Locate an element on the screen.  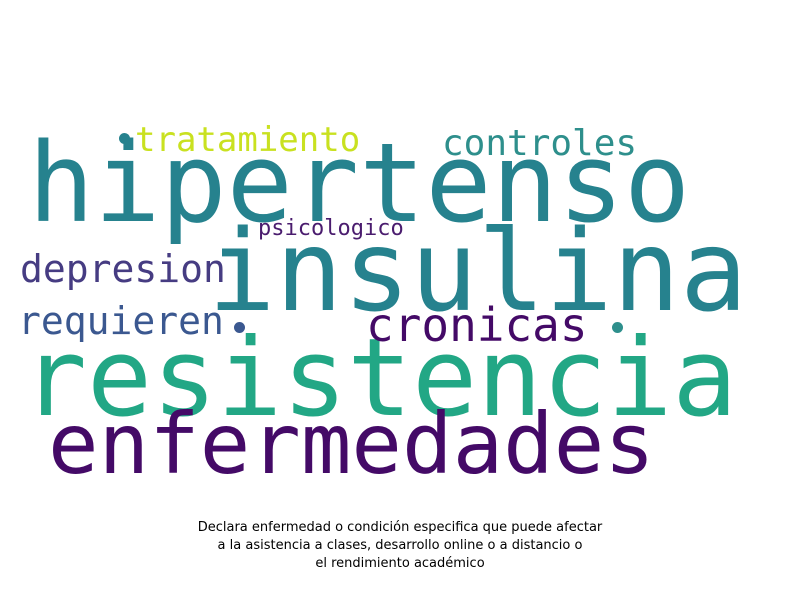
word-psicologico: psicologico is located at coordinates (331, 228).